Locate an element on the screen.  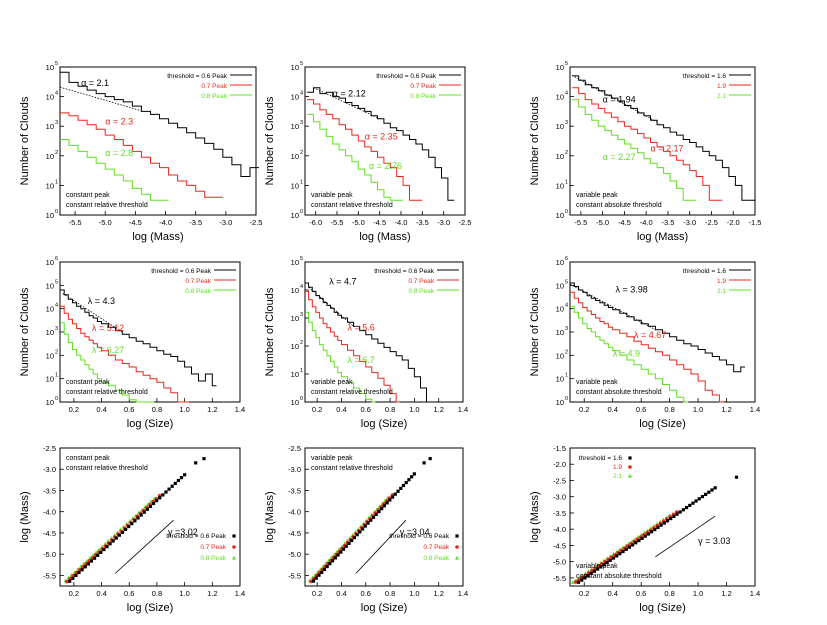
y-tick-exponent: 4 is located at coordinates (301, 94).